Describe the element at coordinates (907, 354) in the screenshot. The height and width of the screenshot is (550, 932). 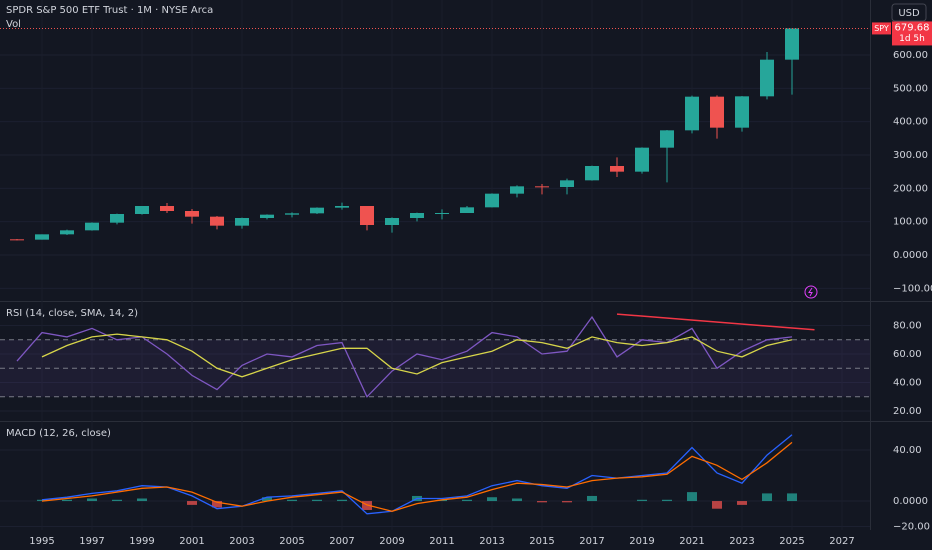
I see `y-tick-label: 60.00` at that location.